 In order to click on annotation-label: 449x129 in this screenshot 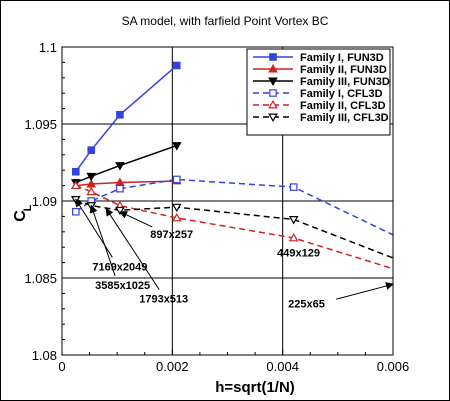, I will do `click(298, 253)`.